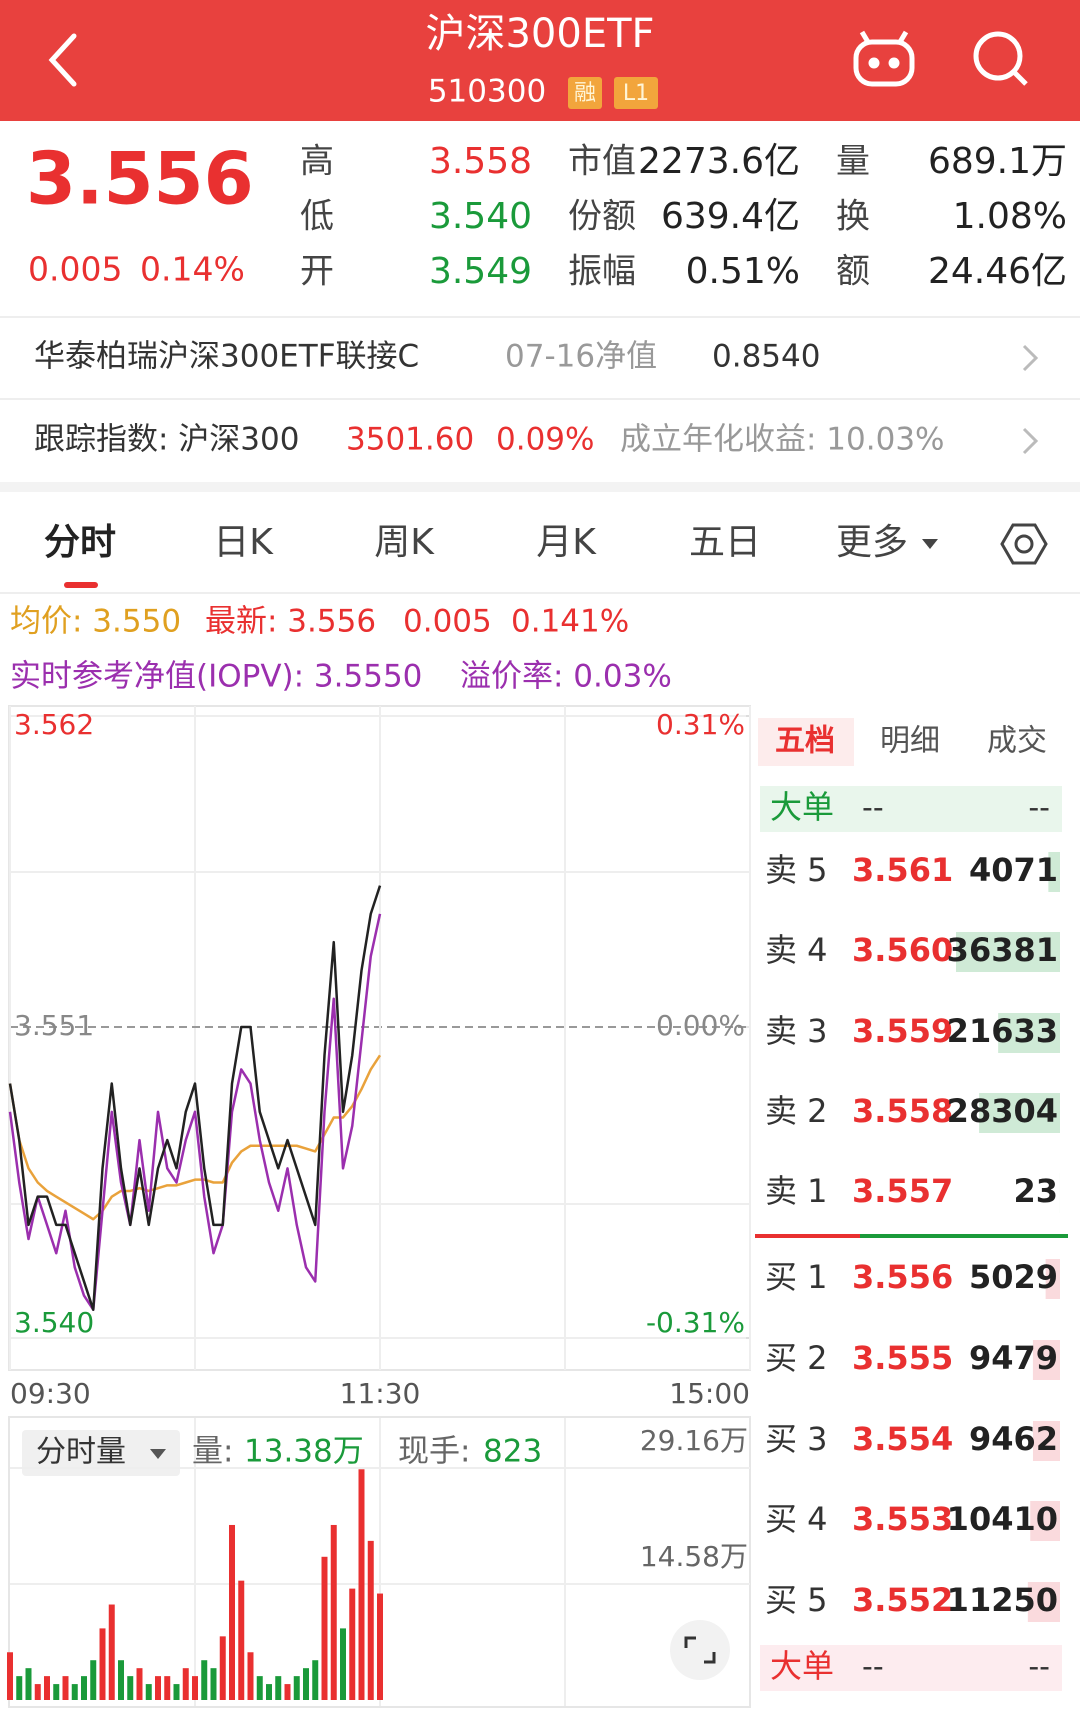 This screenshot has height=1716, width=1080. Describe the element at coordinates (80, 542) in the screenshot. I see `tab: 分时` at that location.